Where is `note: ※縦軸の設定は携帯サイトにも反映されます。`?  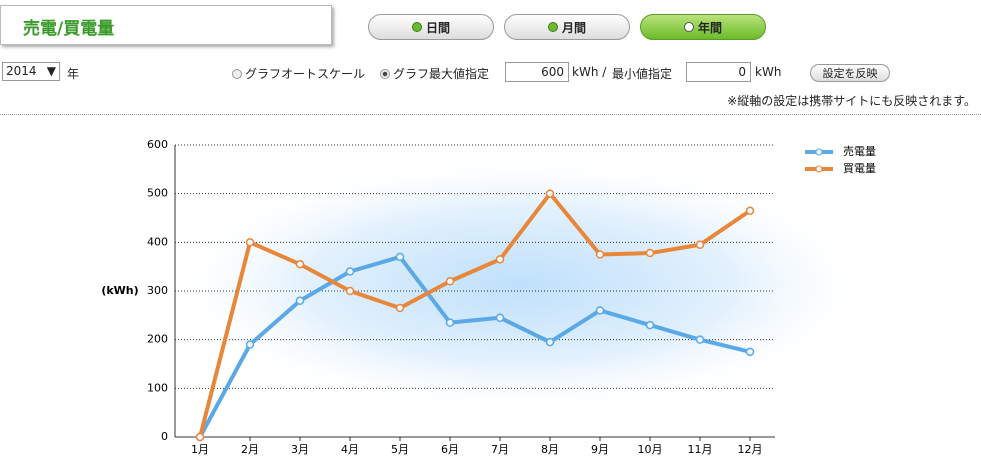 note: ※縦軸の設定は携帯サイトにも反映されます。 is located at coordinates (851, 101).